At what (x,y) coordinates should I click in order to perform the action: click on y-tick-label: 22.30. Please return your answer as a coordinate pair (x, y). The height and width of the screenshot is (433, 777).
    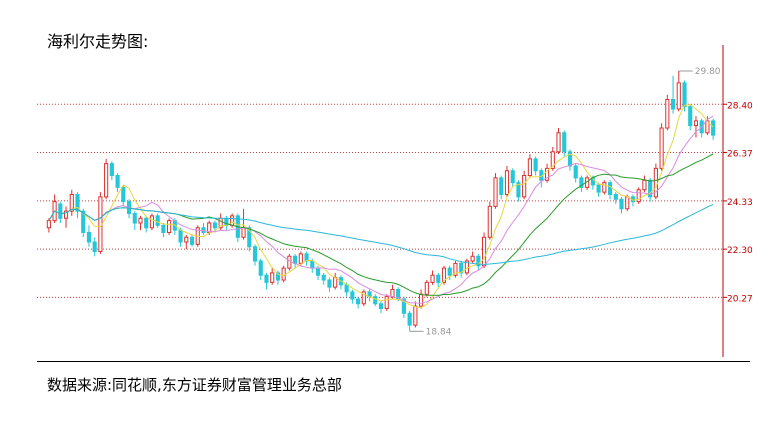
    Looking at the image, I should click on (740, 251).